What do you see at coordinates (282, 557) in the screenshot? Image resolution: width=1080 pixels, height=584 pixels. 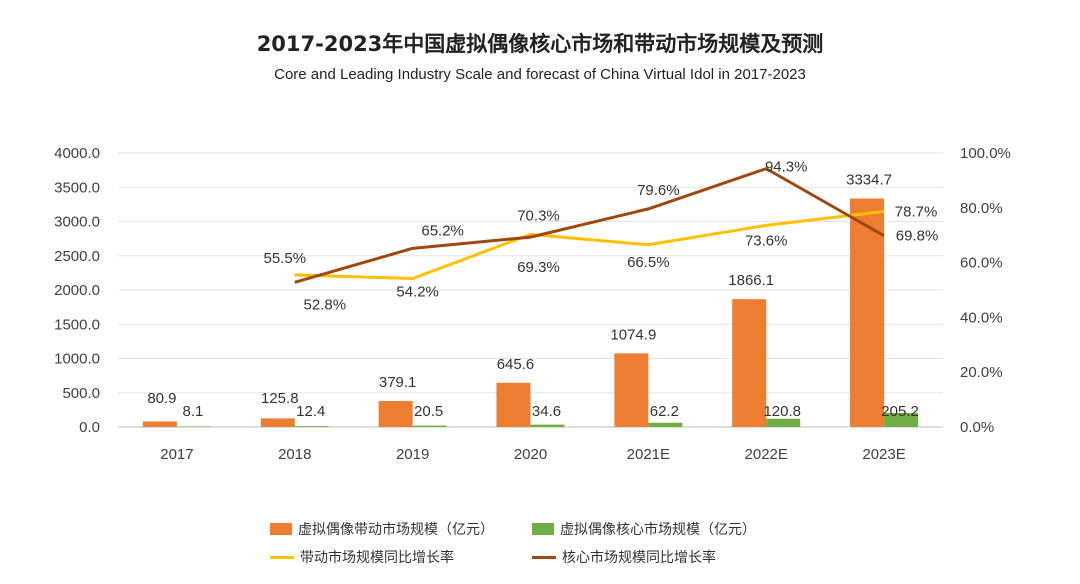 I see `legend-swatch-leading-growth` at bounding box center [282, 557].